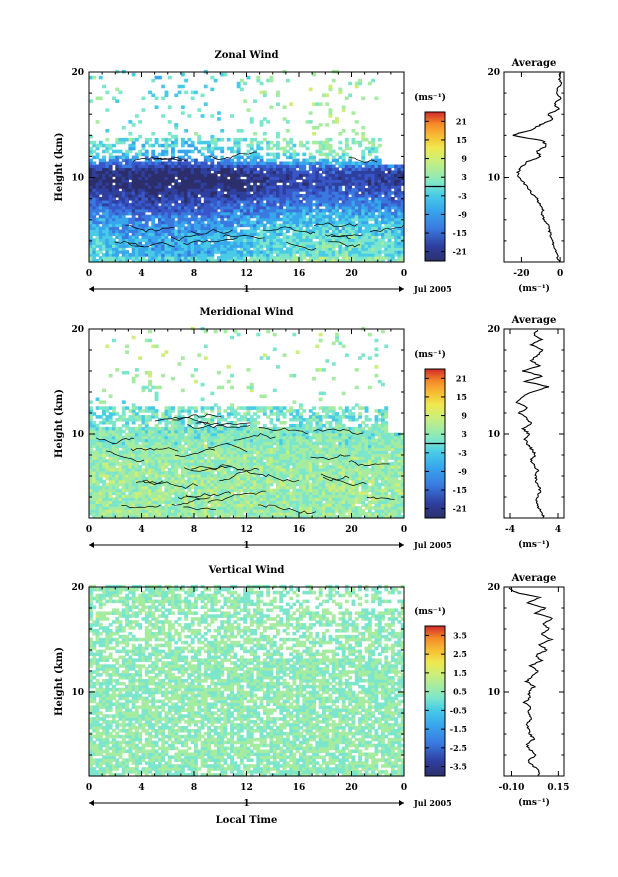 The width and height of the screenshot is (618, 877). I want to click on x-tick-label: 16, so click(299, 274).